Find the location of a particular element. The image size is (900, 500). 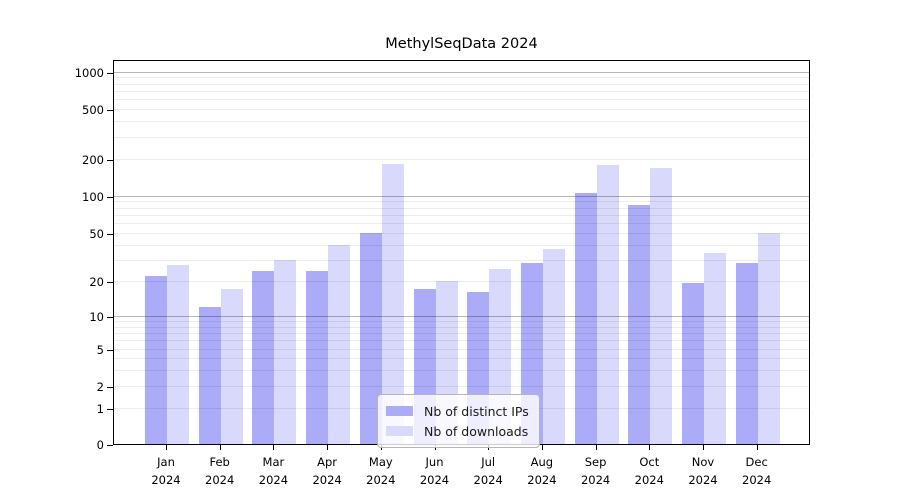

y-tick-label-0: 0 is located at coordinates (100, 445).